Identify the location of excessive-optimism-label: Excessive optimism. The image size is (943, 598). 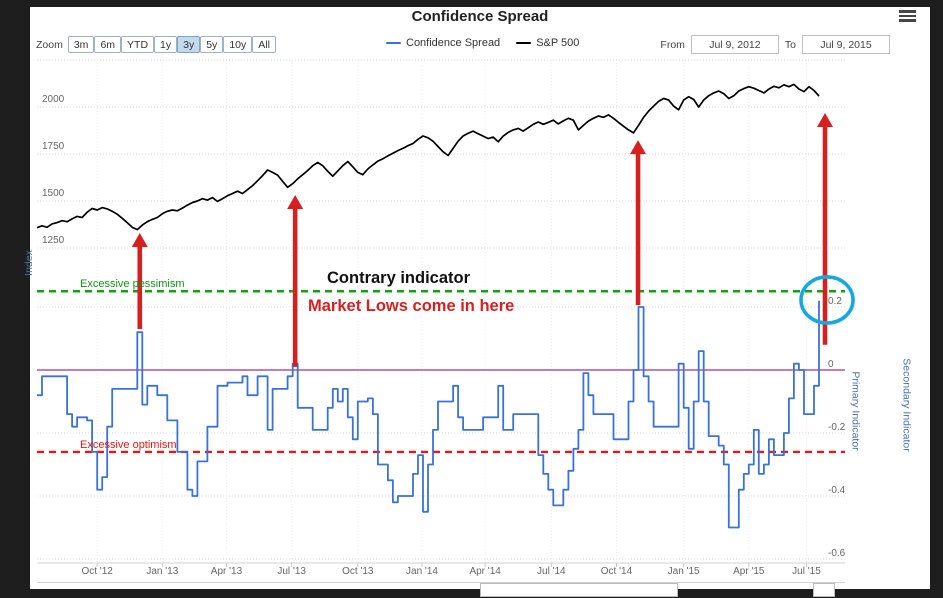
(128, 445).